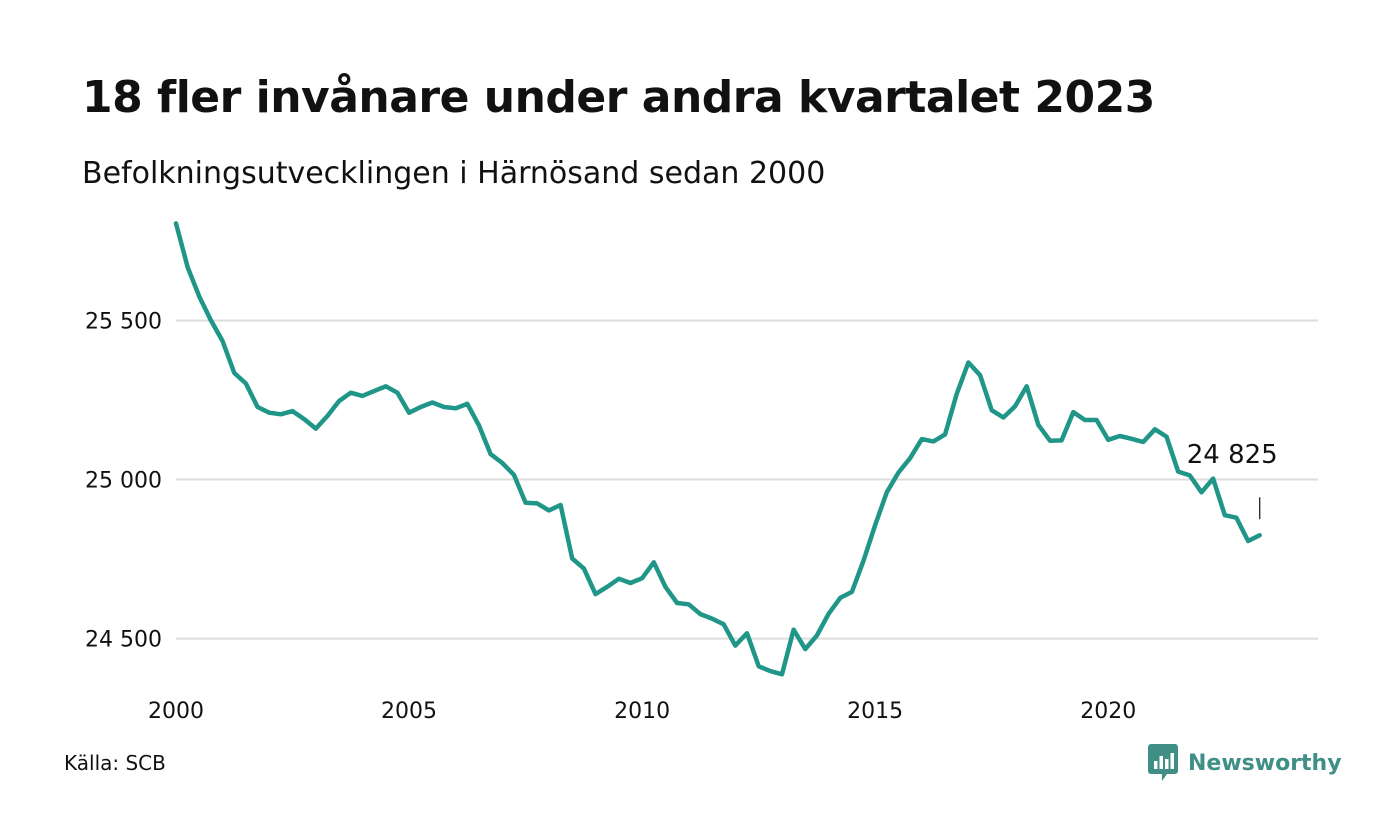  What do you see at coordinates (123, 640) in the screenshot?
I see `y-tick-label: 24 500` at bounding box center [123, 640].